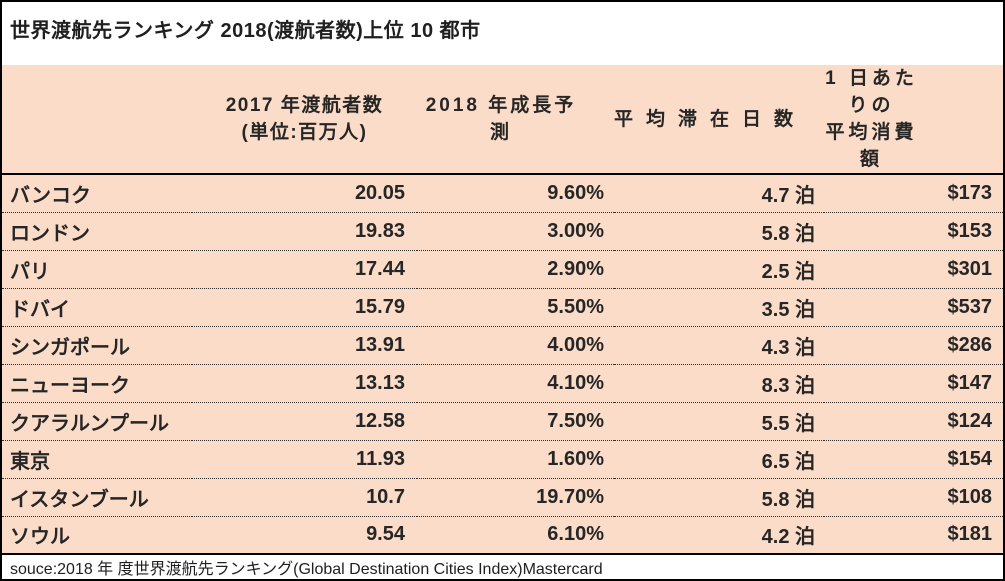  Describe the element at coordinates (245, 31) in the screenshot. I see `page-title: 世界渡航先ランキング 2018(渡航者数)上位 10 都市` at that location.